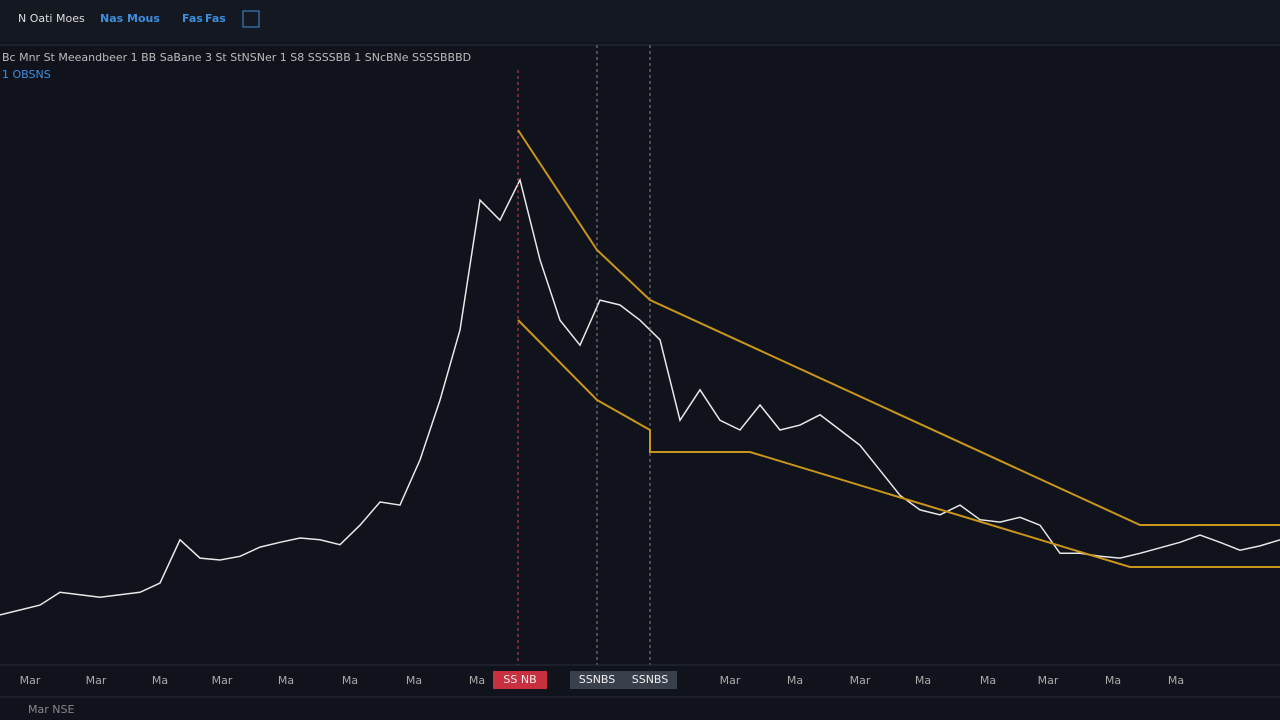 This screenshot has width=1280, height=720. What do you see at coordinates (251, 19) in the screenshot?
I see `toolbar-icon` at bounding box center [251, 19].